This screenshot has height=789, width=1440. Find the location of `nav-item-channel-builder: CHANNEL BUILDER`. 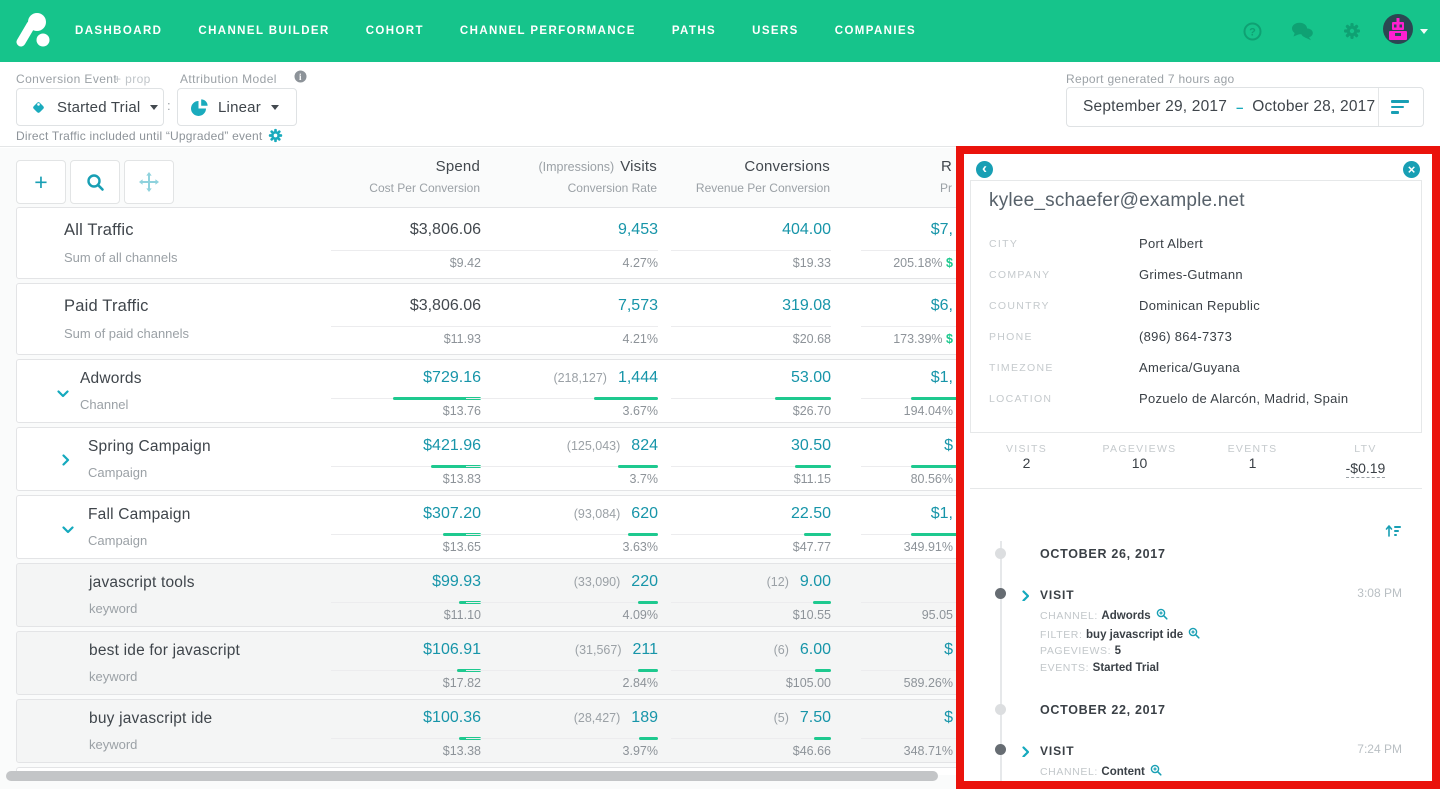

nav-item-channel-builder: CHANNEL BUILDER is located at coordinates (264, 31).